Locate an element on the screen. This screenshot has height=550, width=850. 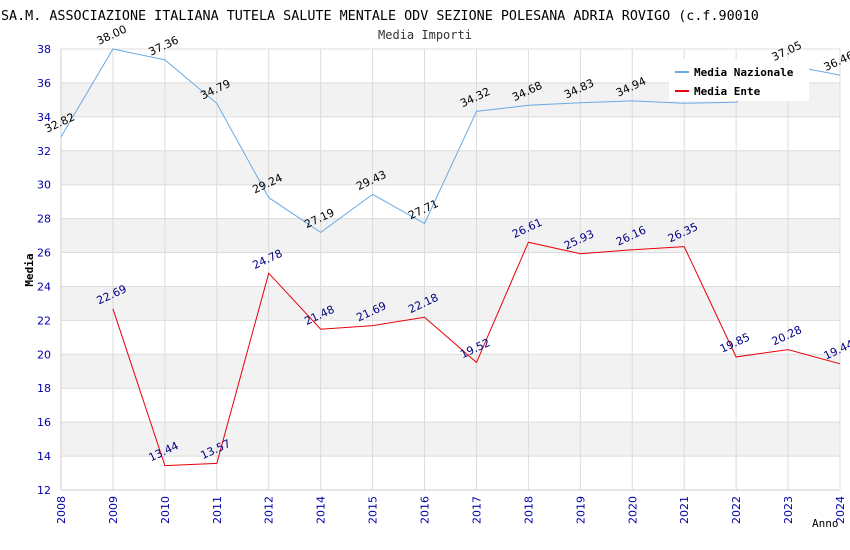
x-tick-label: 2021 is located at coordinates (684, 510).